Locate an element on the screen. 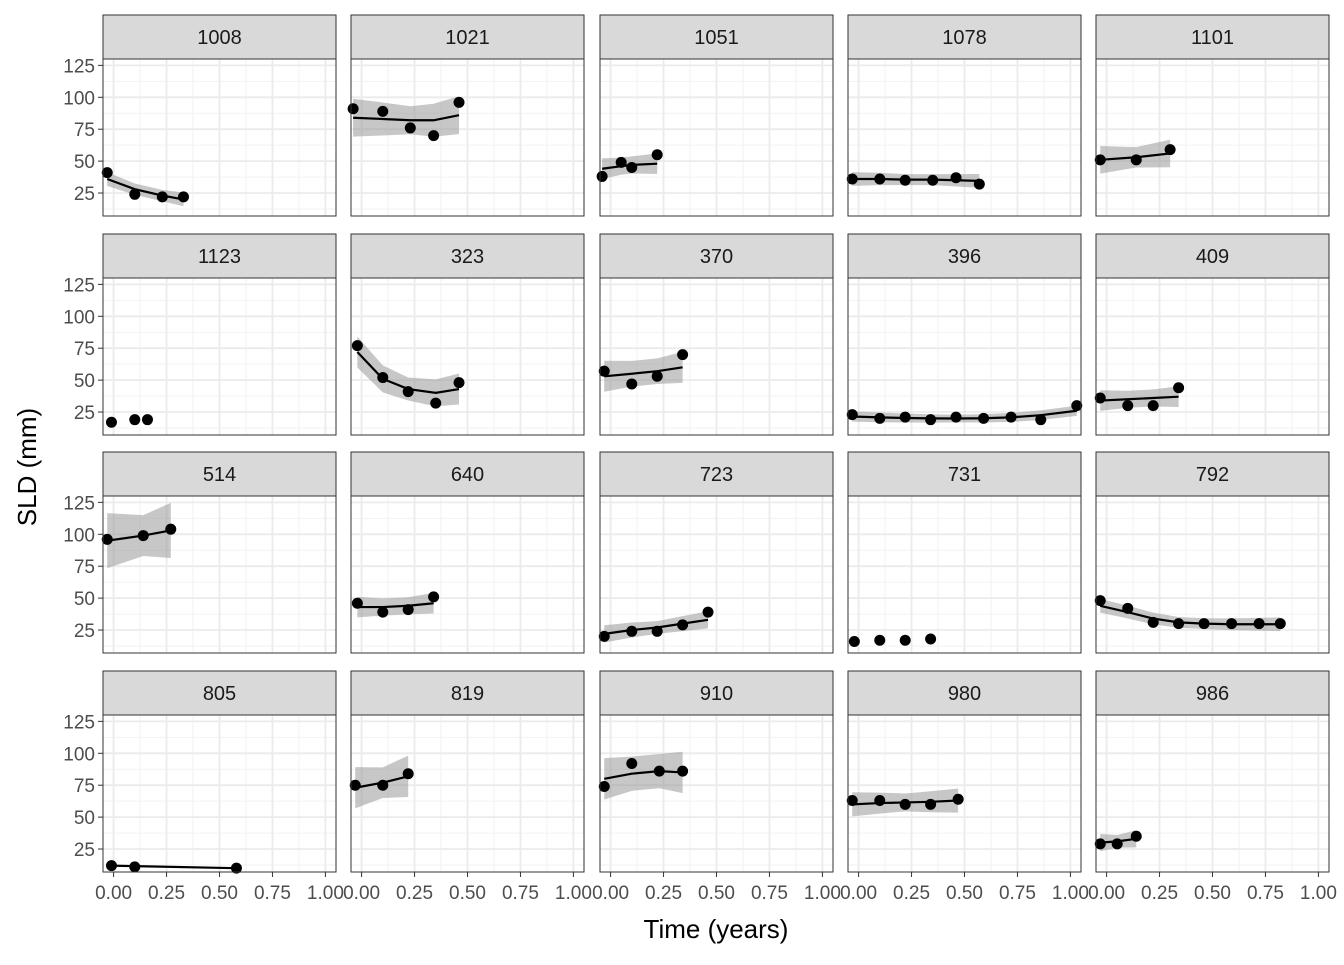  facet-panel-409: 409 is located at coordinates (1212, 334).